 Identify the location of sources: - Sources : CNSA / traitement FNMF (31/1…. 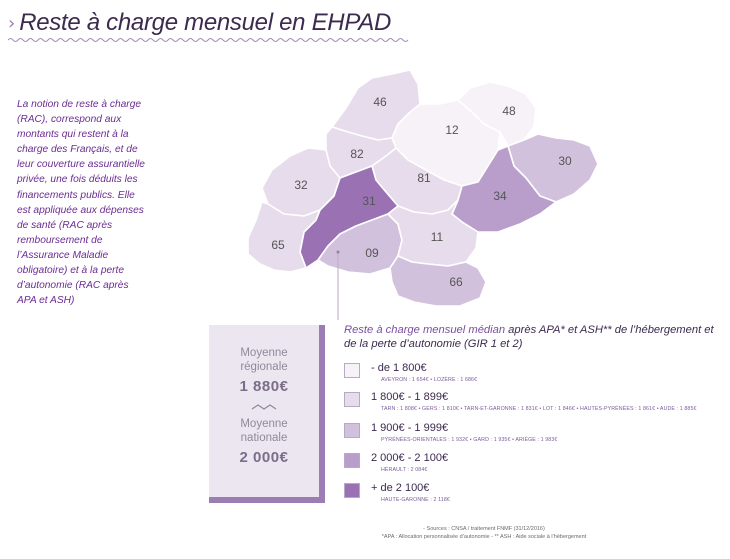
(484, 533).